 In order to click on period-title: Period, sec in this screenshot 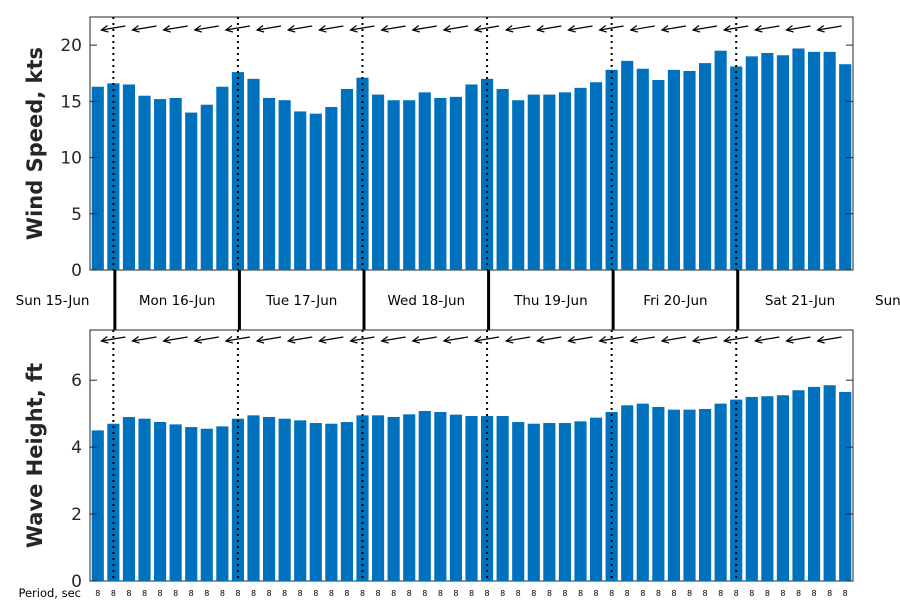, I will do `click(49, 593)`.